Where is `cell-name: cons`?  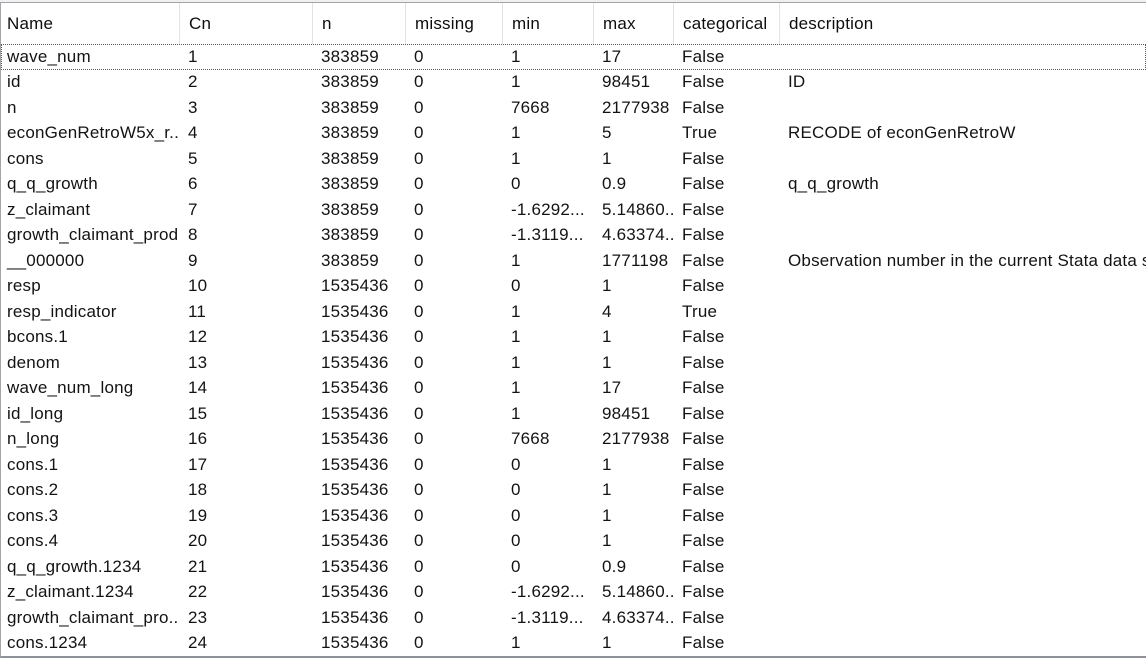 cell-name: cons is located at coordinates (25, 158).